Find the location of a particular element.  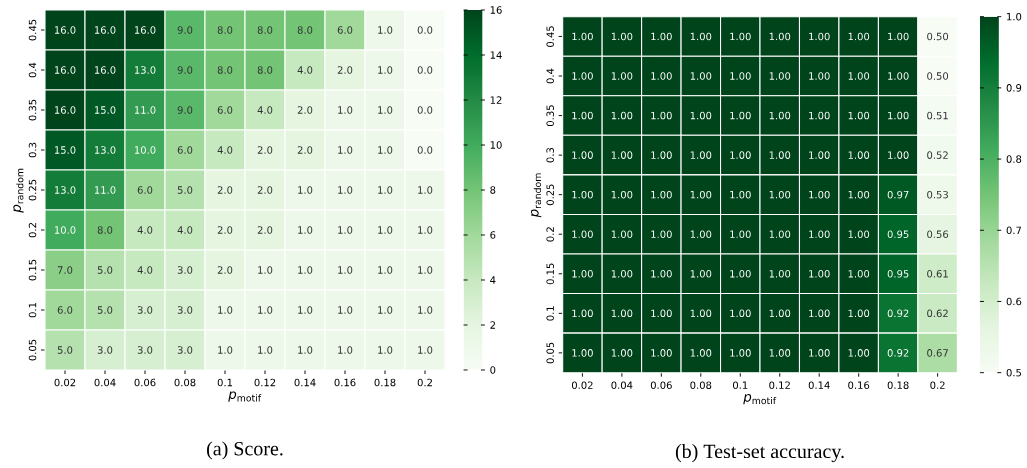

y-tick-label: 0.4 is located at coordinates (32, 70).